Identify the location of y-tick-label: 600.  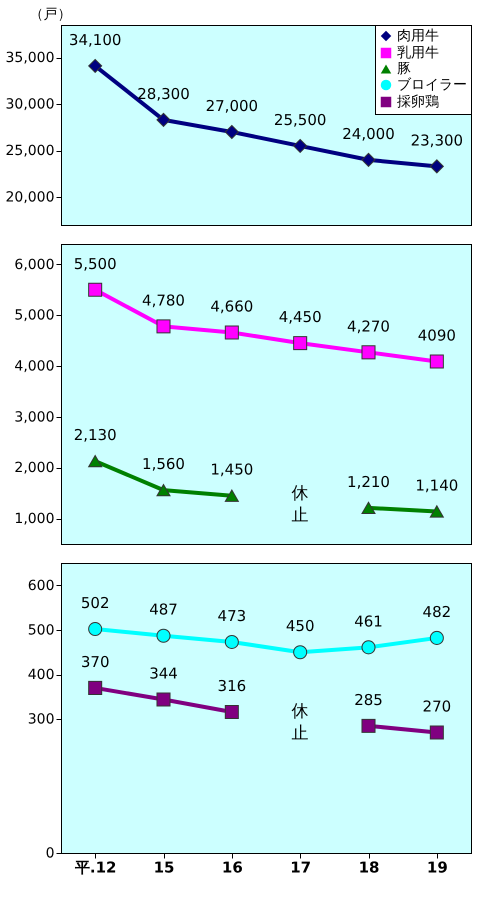
(41, 586).